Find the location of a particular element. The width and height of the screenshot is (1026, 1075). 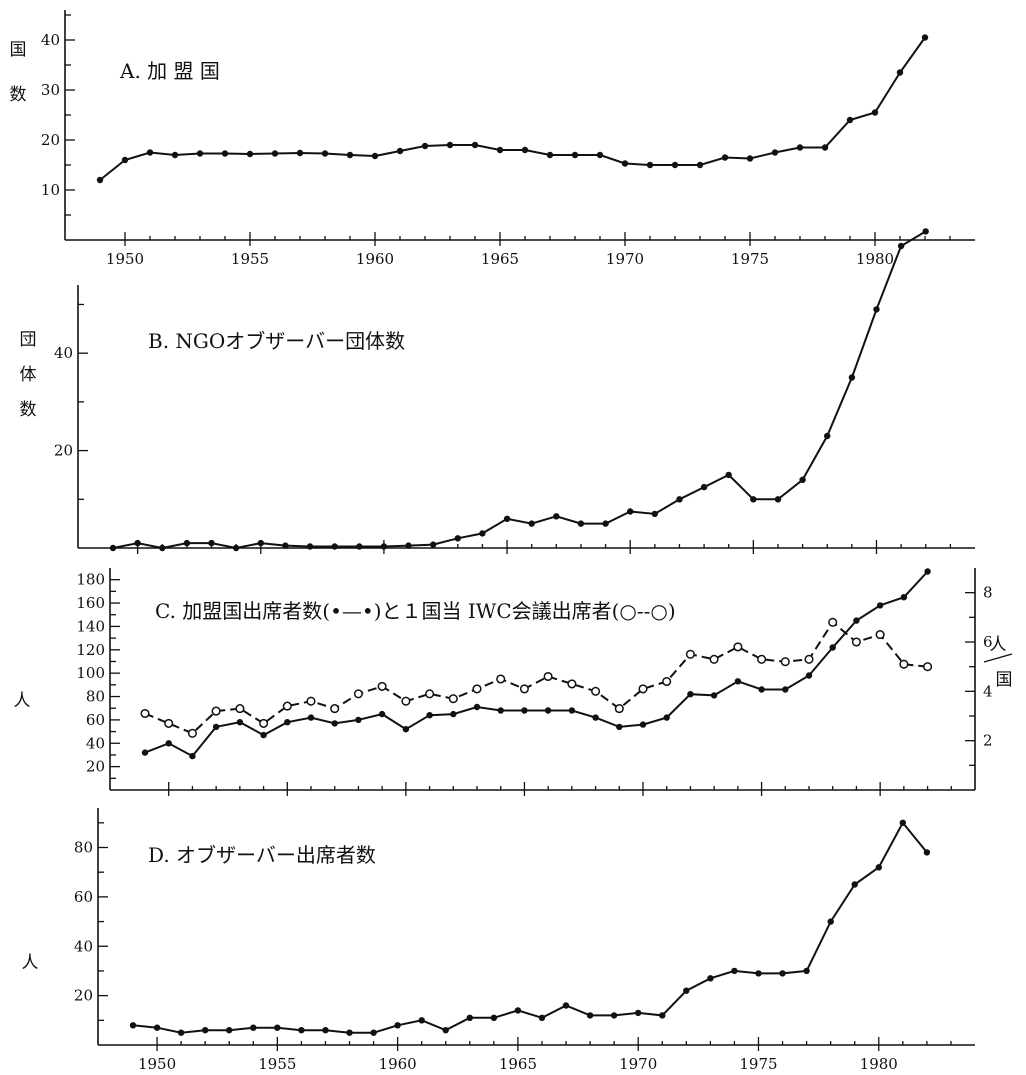

x-tick-label: 1970 is located at coordinates (625, 259).